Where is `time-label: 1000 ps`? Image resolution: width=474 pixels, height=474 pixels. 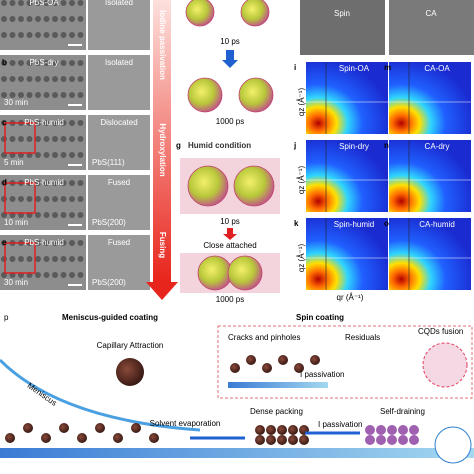 time-label: 1000 ps is located at coordinates (230, 121).